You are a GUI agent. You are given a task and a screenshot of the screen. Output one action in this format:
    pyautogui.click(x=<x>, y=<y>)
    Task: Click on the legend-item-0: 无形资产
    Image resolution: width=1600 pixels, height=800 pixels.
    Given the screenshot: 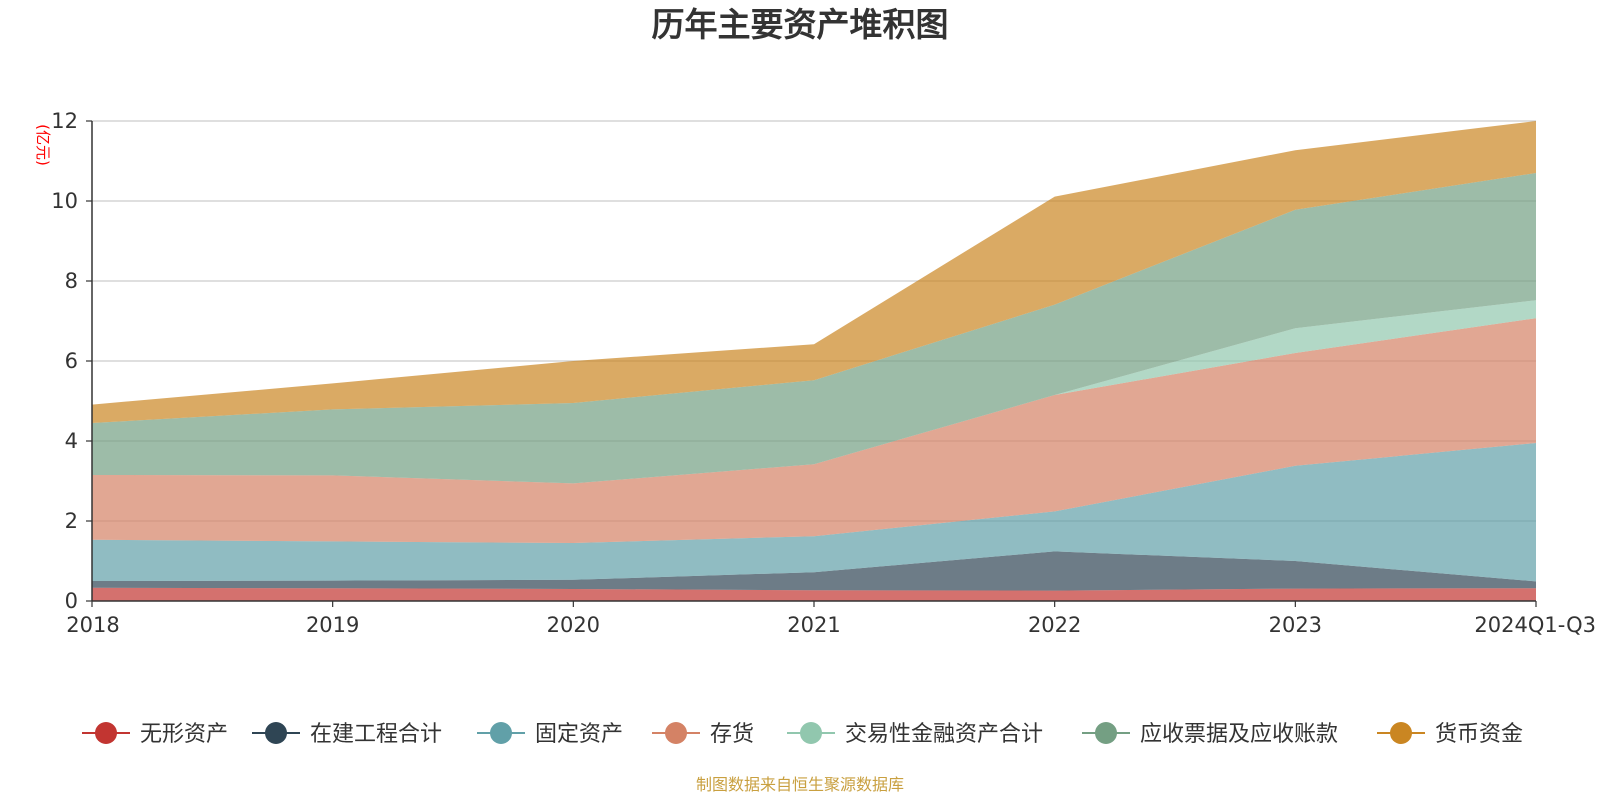 What is the action you would take?
    pyautogui.click(x=155, y=734)
    